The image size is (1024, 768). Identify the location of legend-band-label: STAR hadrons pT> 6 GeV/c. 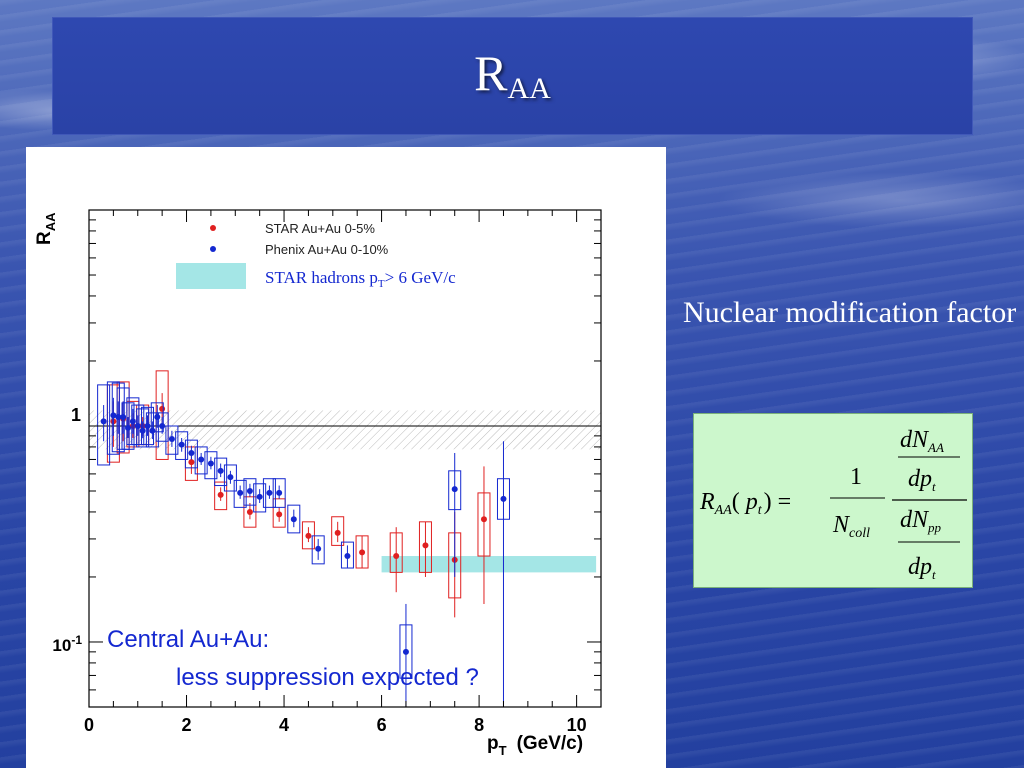
(360, 279).